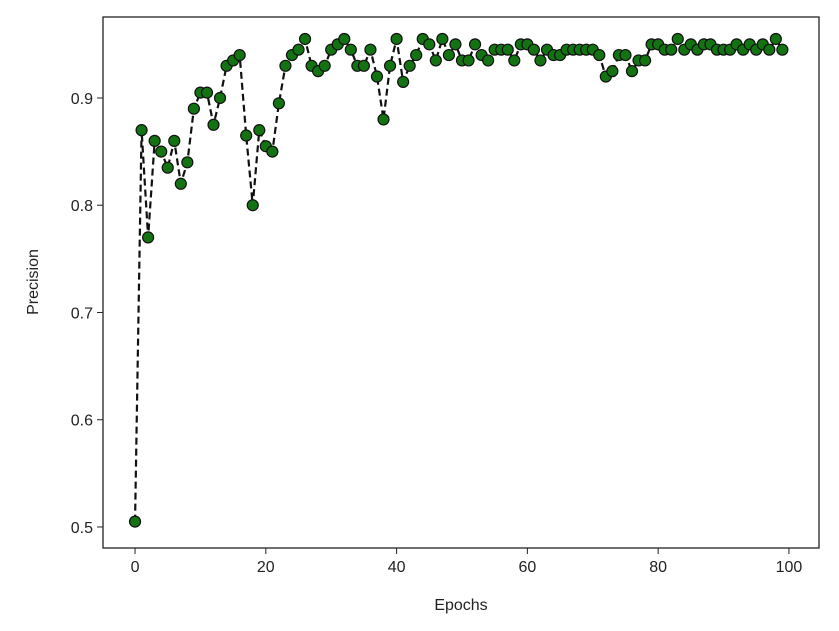 The height and width of the screenshot is (631, 839). I want to click on x-tick-label: 60, so click(527, 567).